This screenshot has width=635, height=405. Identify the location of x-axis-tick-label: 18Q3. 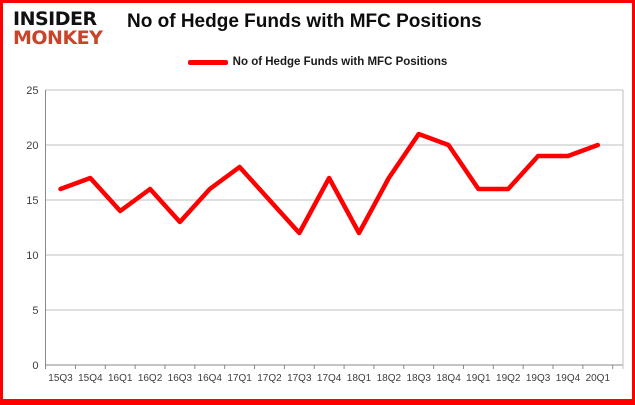
(418, 378).